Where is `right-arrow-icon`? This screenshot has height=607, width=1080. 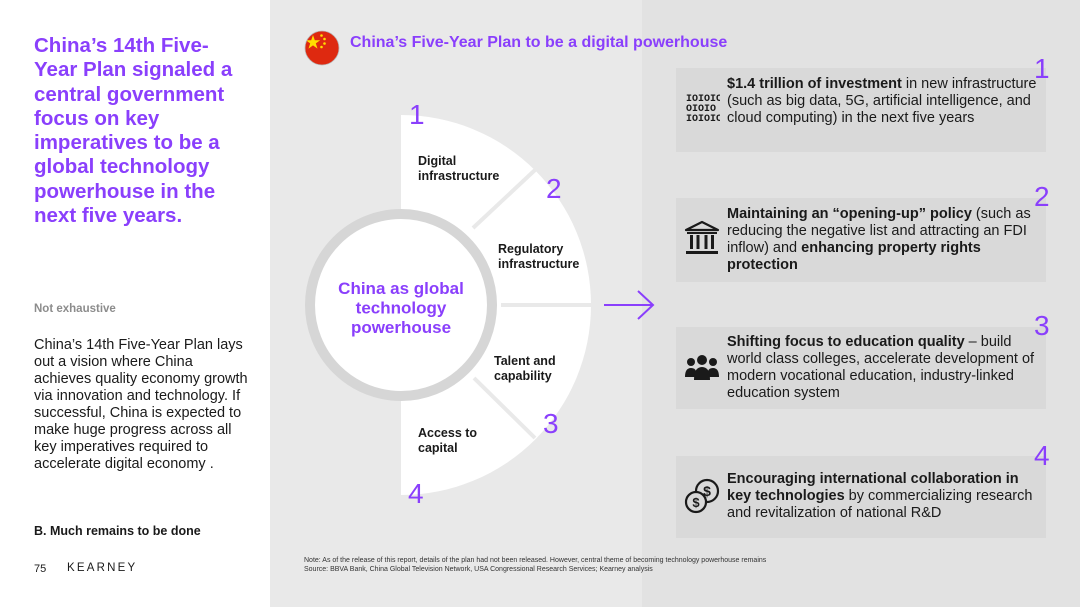
right-arrow-icon is located at coordinates (629, 305).